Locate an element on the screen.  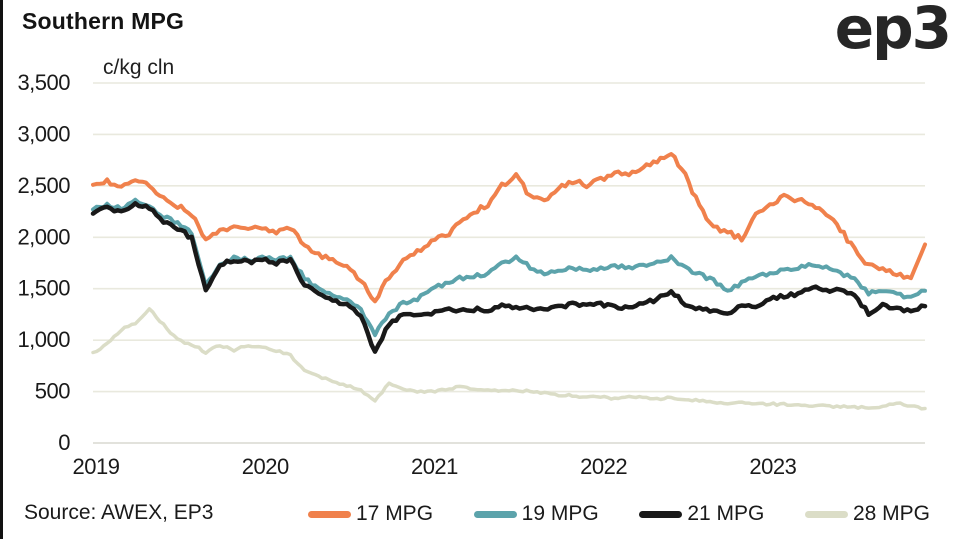
x-axis-tick-label: 2021 is located at coordinates (434, 466).